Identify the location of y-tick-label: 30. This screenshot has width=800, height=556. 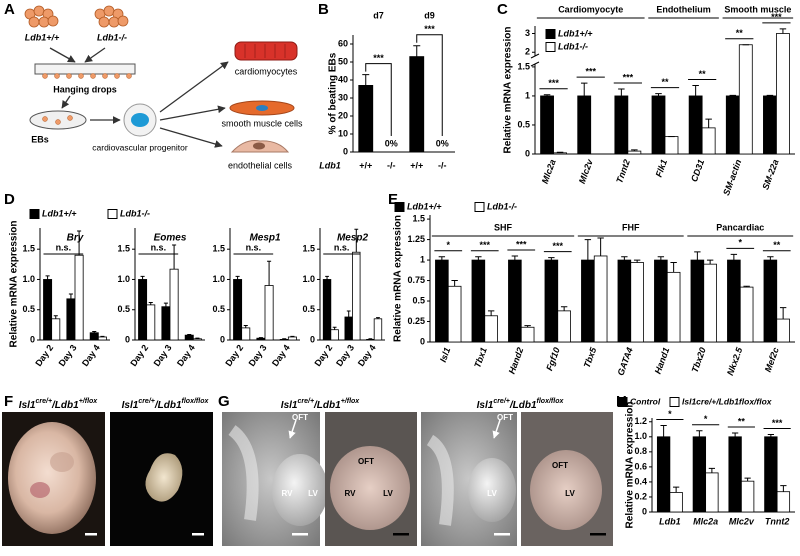
(343, 97).